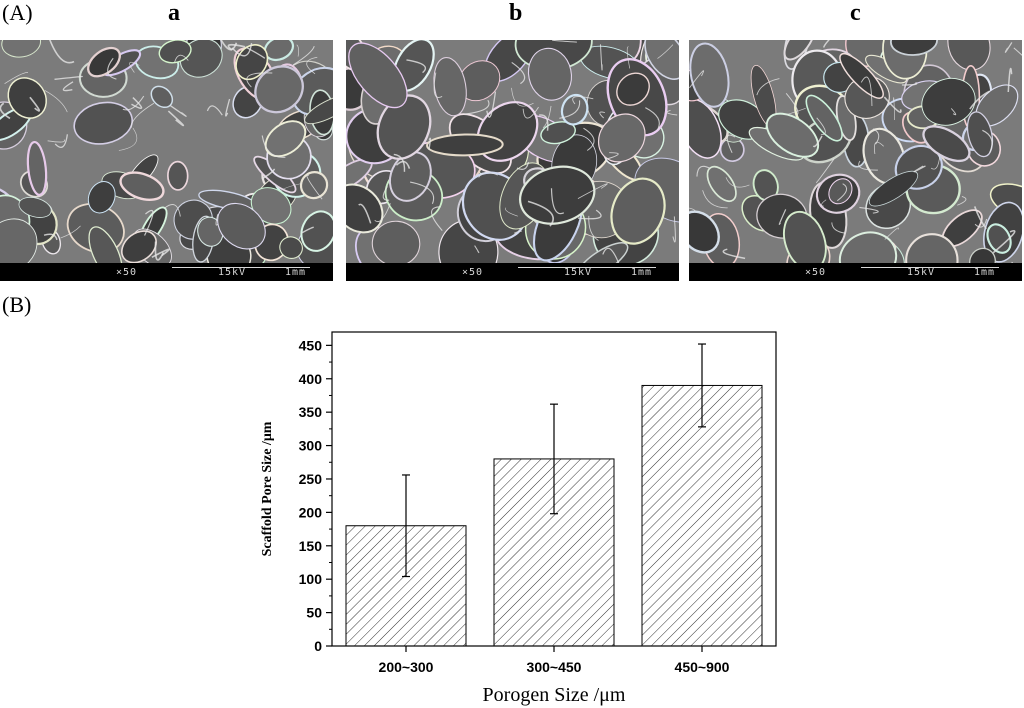 This screenshot has width=1024, height=708. I want to click on bar, so click(702, 515).